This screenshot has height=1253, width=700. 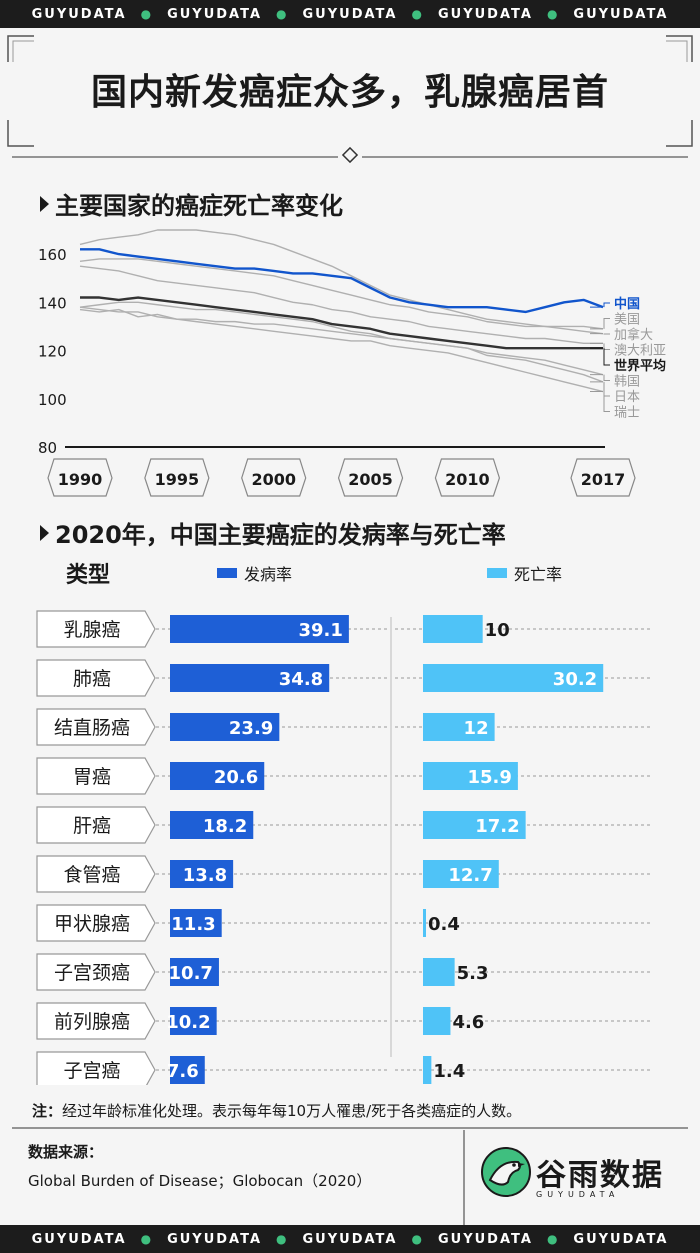 I want to click on page-title: 国内新发癌症众多，乳腺癌居首, so click(x=349, y=92).